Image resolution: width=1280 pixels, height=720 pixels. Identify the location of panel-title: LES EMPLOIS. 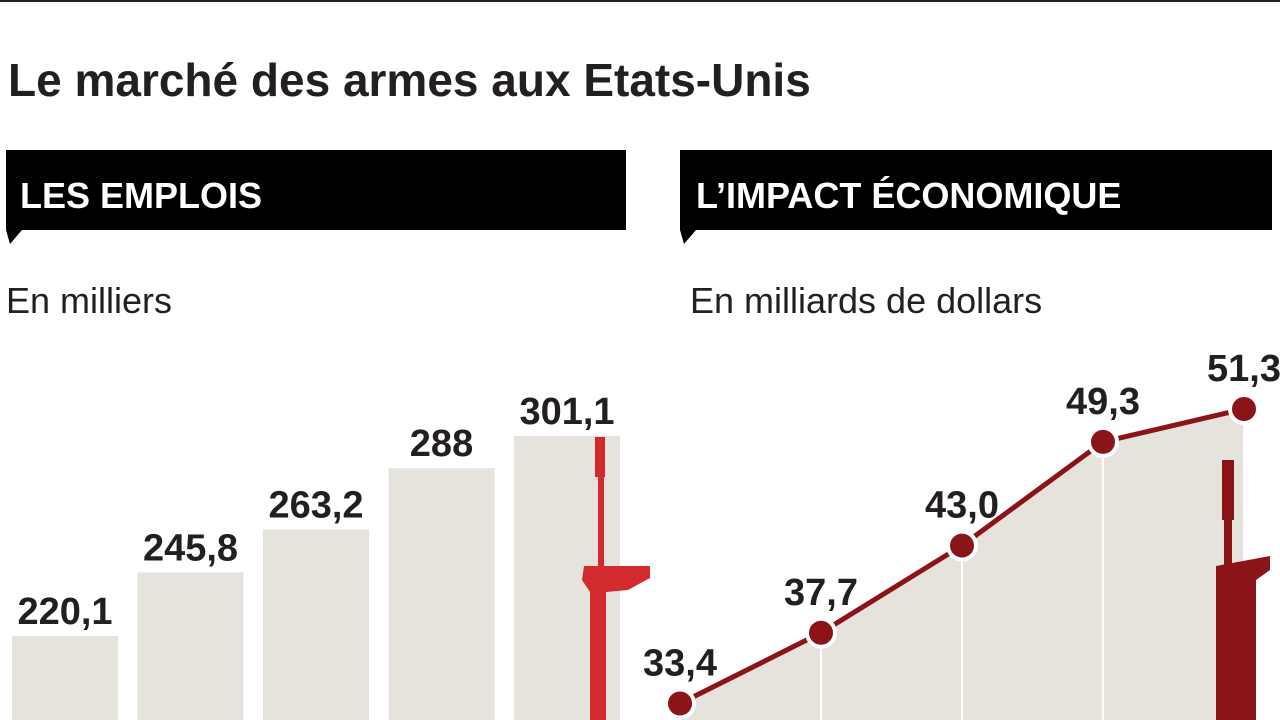
(141, 195).